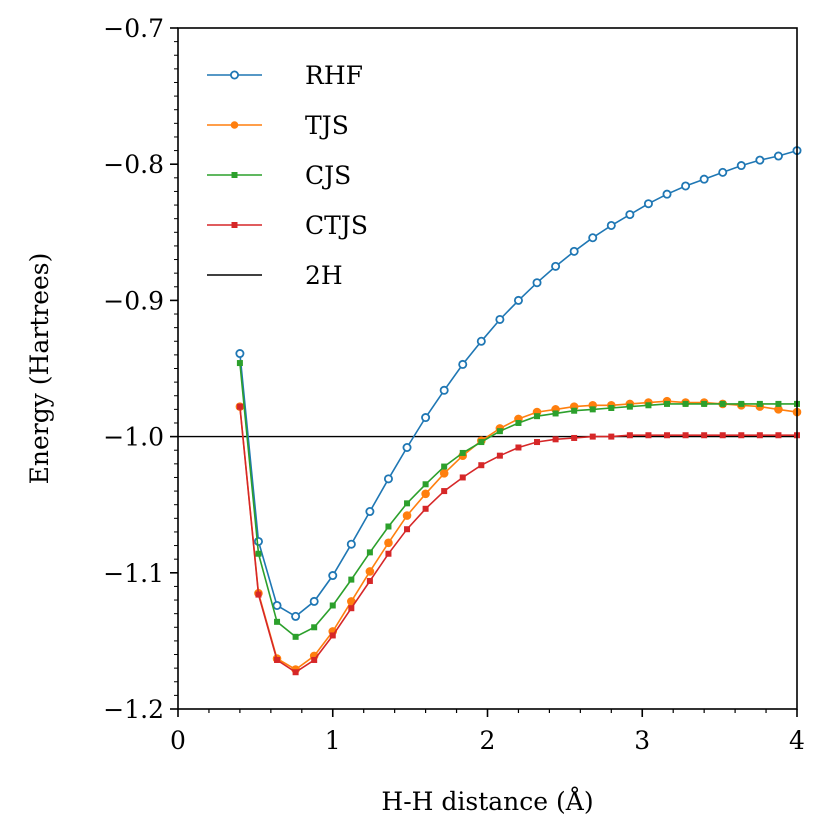 Image resolution: width=821 pixels, height=821 pixels. I want to click on legend-label-tjs: TJS, so click(327, 125).